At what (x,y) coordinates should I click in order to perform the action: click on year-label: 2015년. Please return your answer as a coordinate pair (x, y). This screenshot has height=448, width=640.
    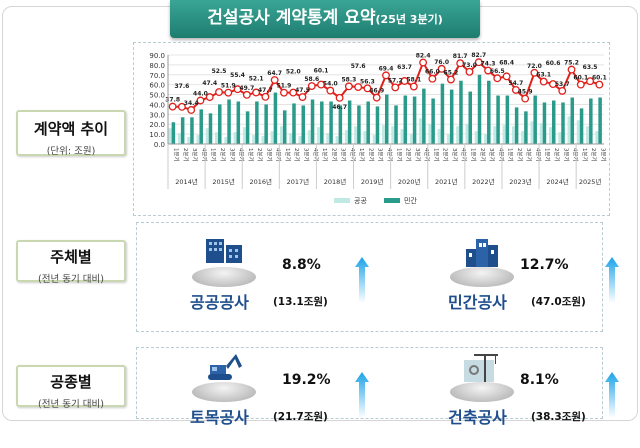
    Looking at the image, I should click on (223, 181).